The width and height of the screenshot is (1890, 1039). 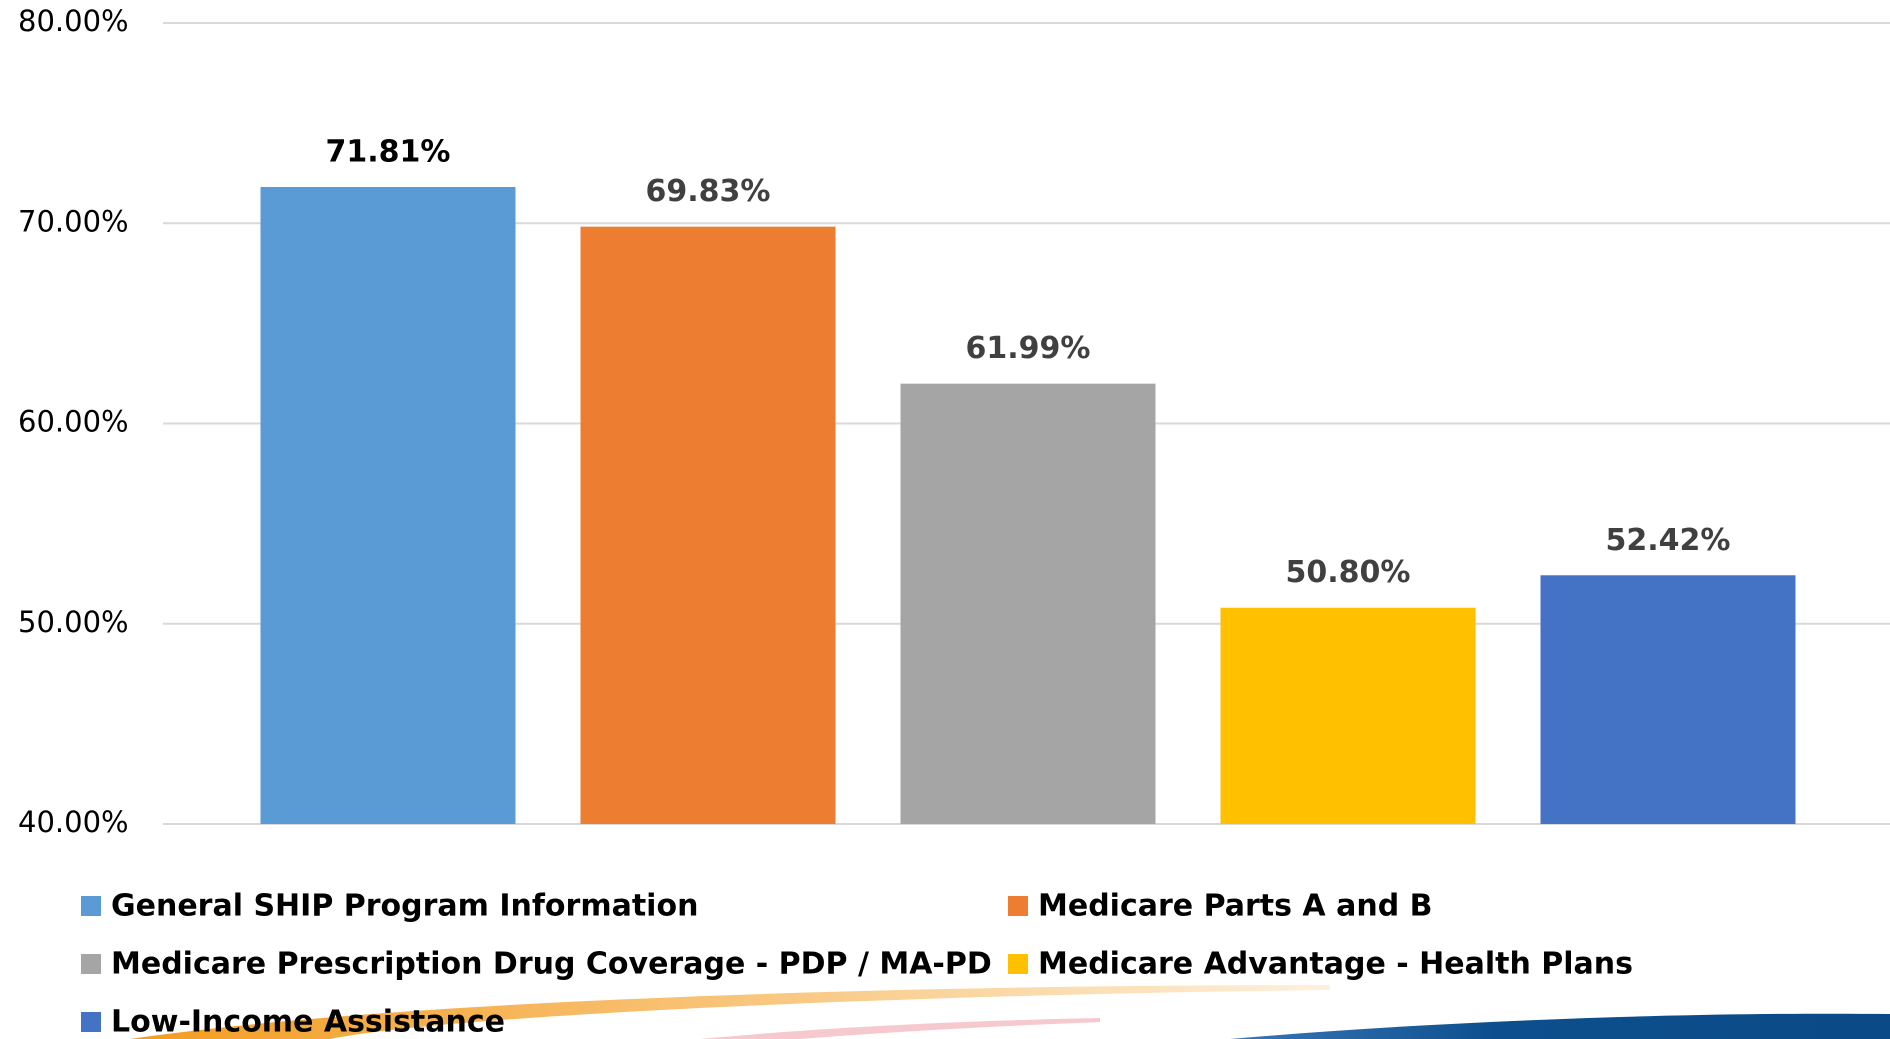 What do you see at coordinates (1235, 906) in the screenshot?
I see `legend-label: Medicare Parts A and B` at bounding box center [1235, 906].